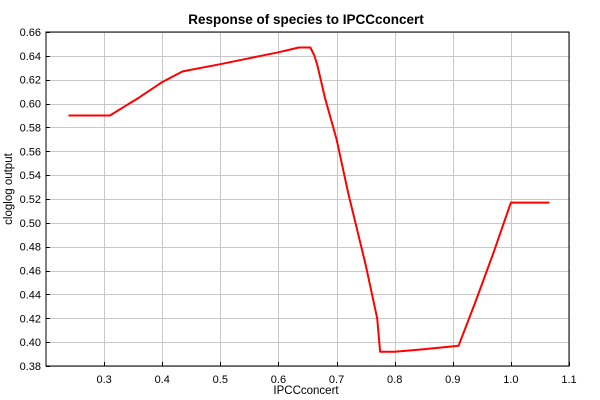 The width and height of the screenshot is (600, 400). I want to click on y-tick-label: 0.60, so click(30, 105).